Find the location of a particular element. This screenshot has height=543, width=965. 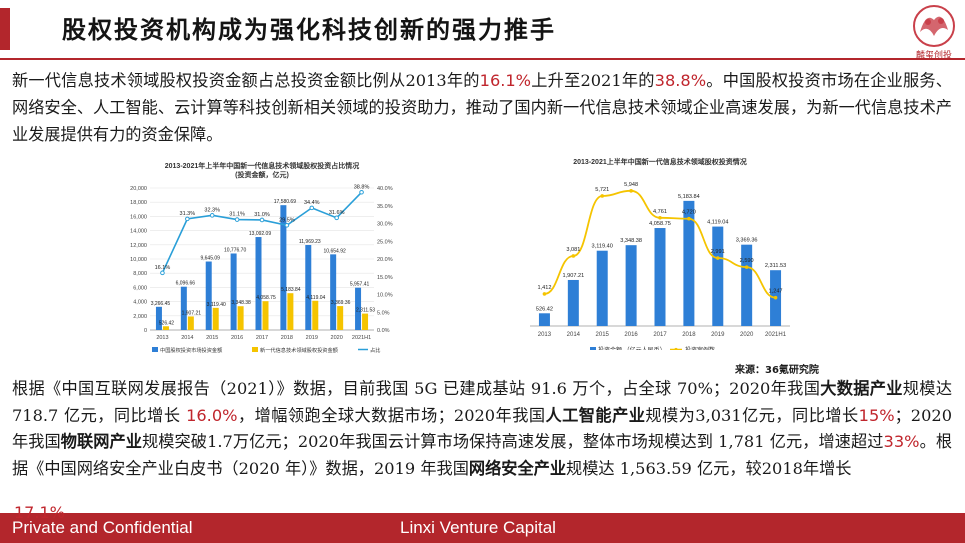

footer-company: Linxi Venture Capital is located at coordinates (478, 527).